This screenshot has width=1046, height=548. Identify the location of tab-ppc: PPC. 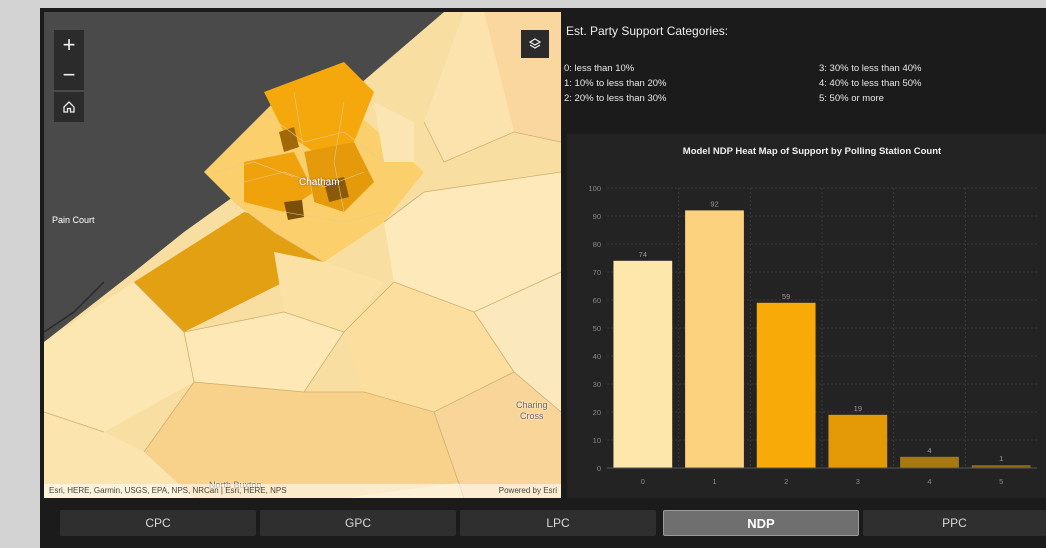
(954, 523).